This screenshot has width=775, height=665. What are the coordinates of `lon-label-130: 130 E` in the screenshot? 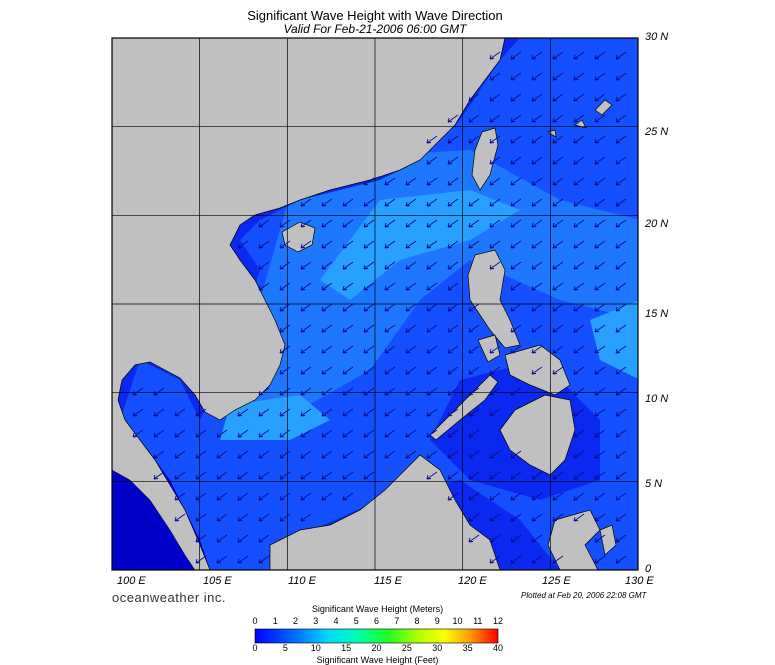 It's located at (639, 581).